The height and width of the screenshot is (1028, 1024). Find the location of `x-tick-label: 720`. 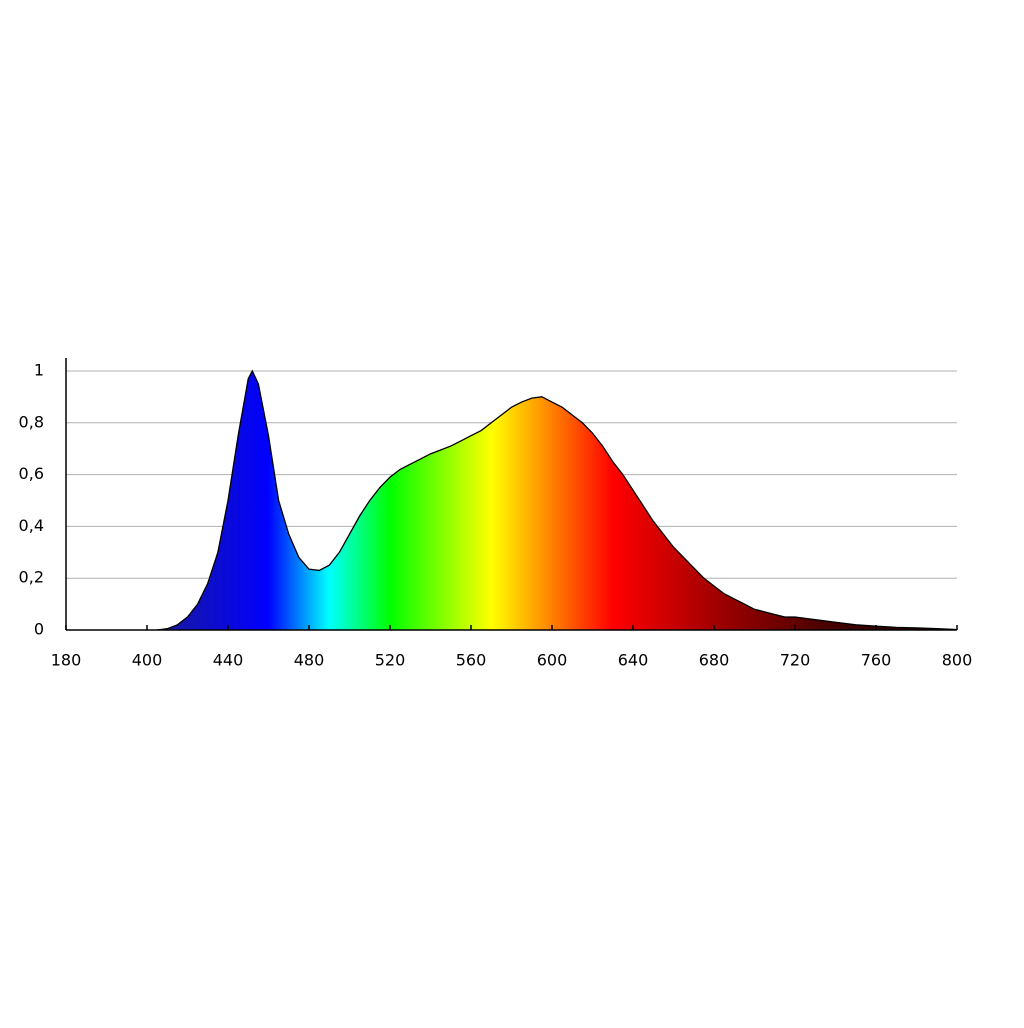

x-tick-label: 720 is located at coordinates (795, 660).